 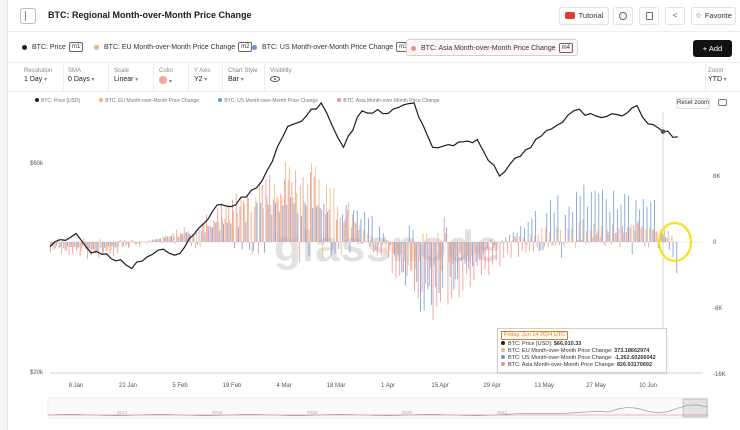 I want to click on tutorial-button: Tutorial, so click(x=584, y=16).